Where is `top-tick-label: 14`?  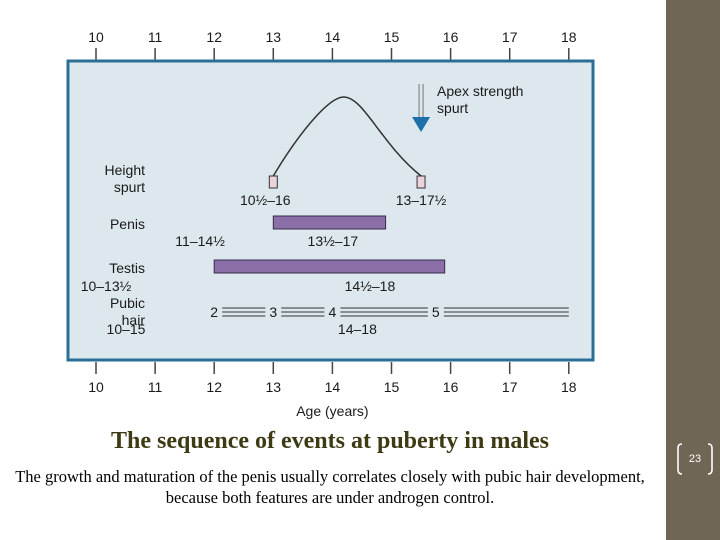 top-tick-label: 14 is located at coordinates (333, 37).